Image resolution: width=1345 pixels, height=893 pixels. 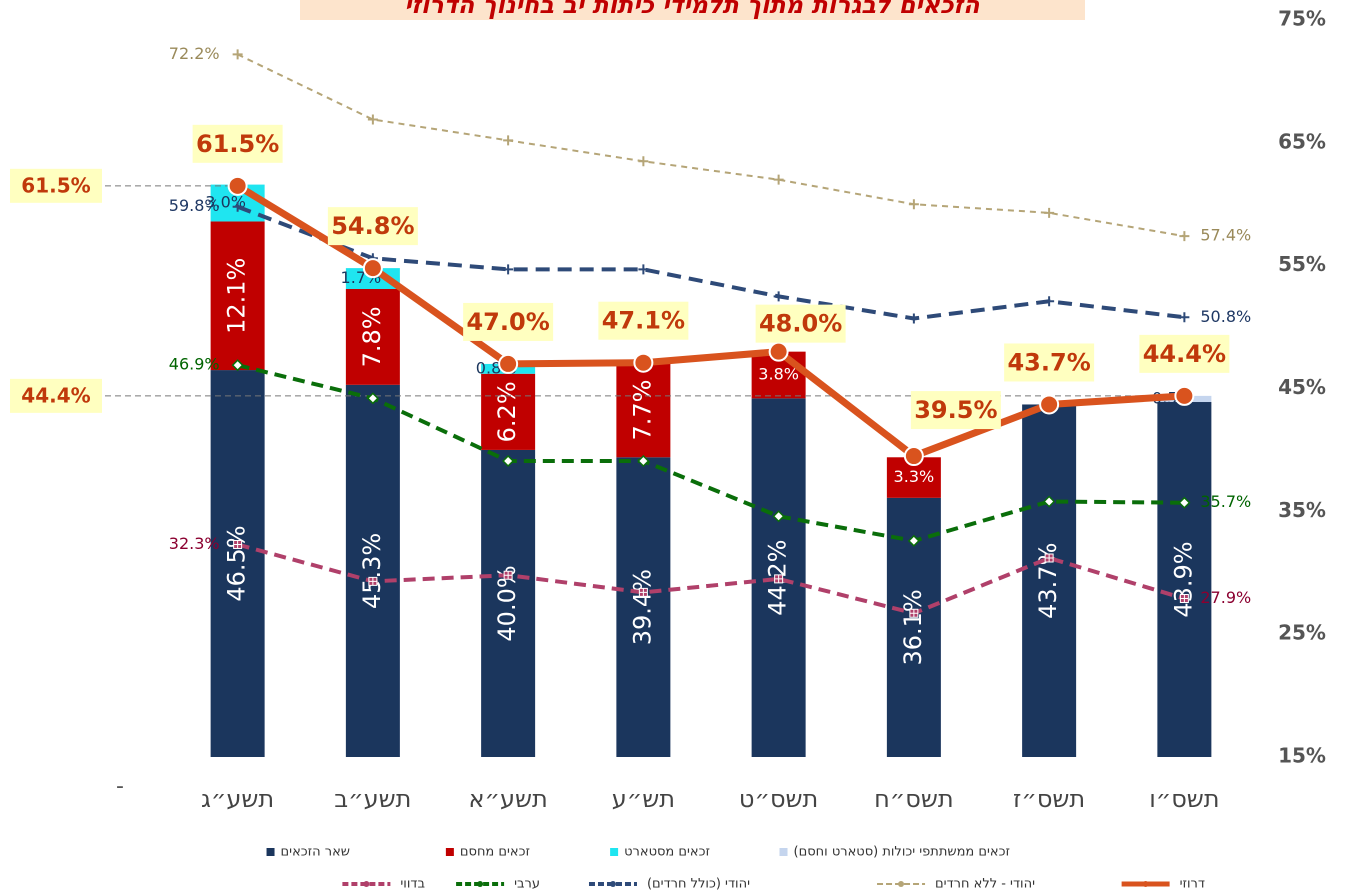 I want to click on reference-label: 61.5%, so click(x=55, y=185).